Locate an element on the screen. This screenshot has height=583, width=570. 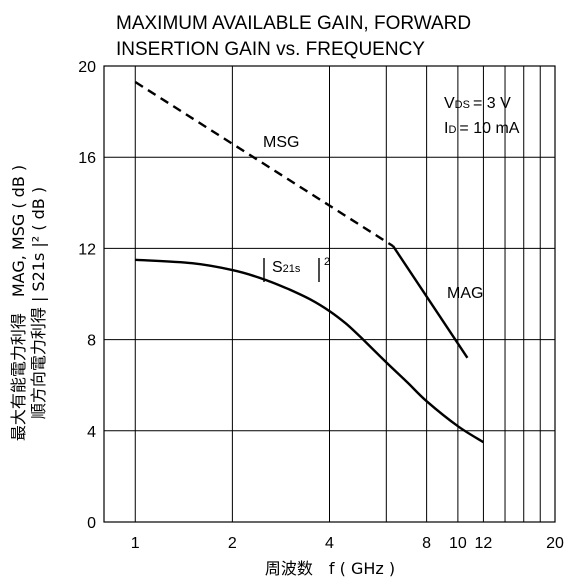
x-tick-label: 20 is located at coordinates (555, 543).